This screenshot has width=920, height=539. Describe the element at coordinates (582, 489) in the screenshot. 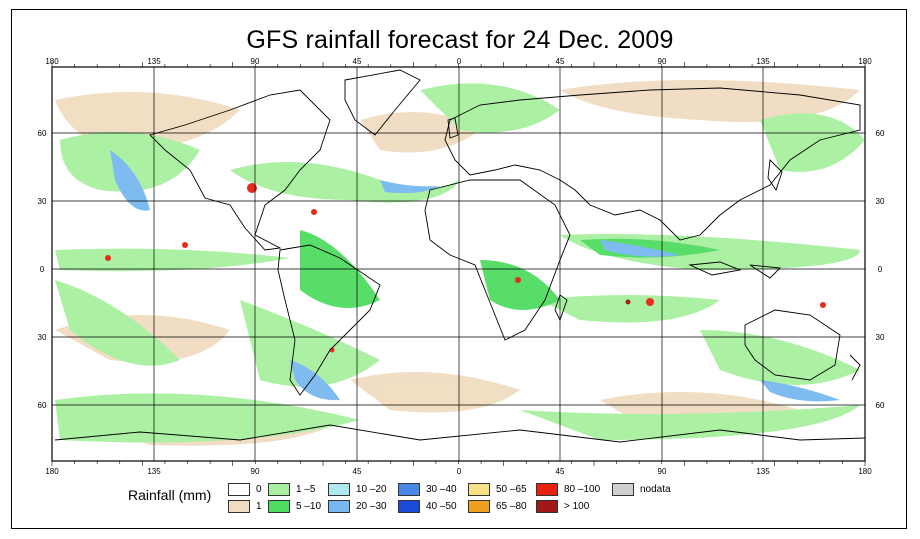

I see `legend-label: 80 –100` at that location.